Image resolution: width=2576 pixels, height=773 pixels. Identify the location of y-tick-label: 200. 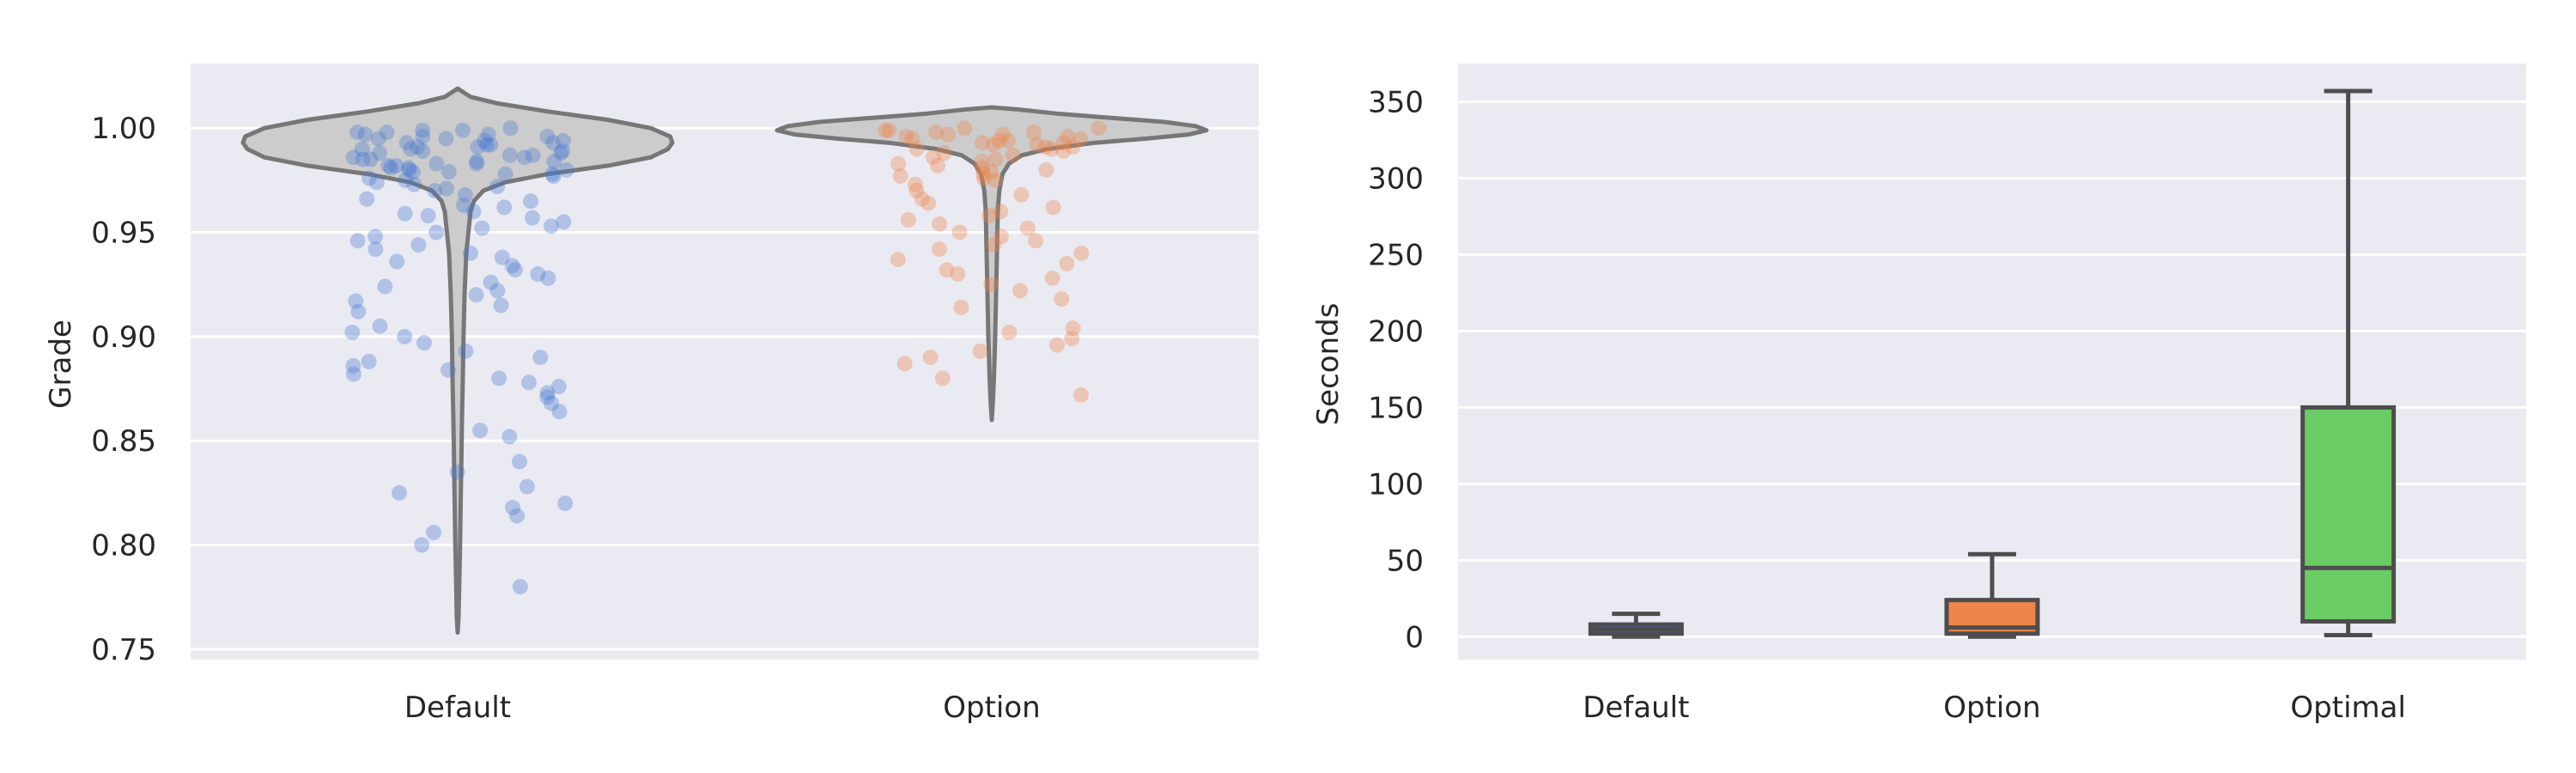
(1396, 331).